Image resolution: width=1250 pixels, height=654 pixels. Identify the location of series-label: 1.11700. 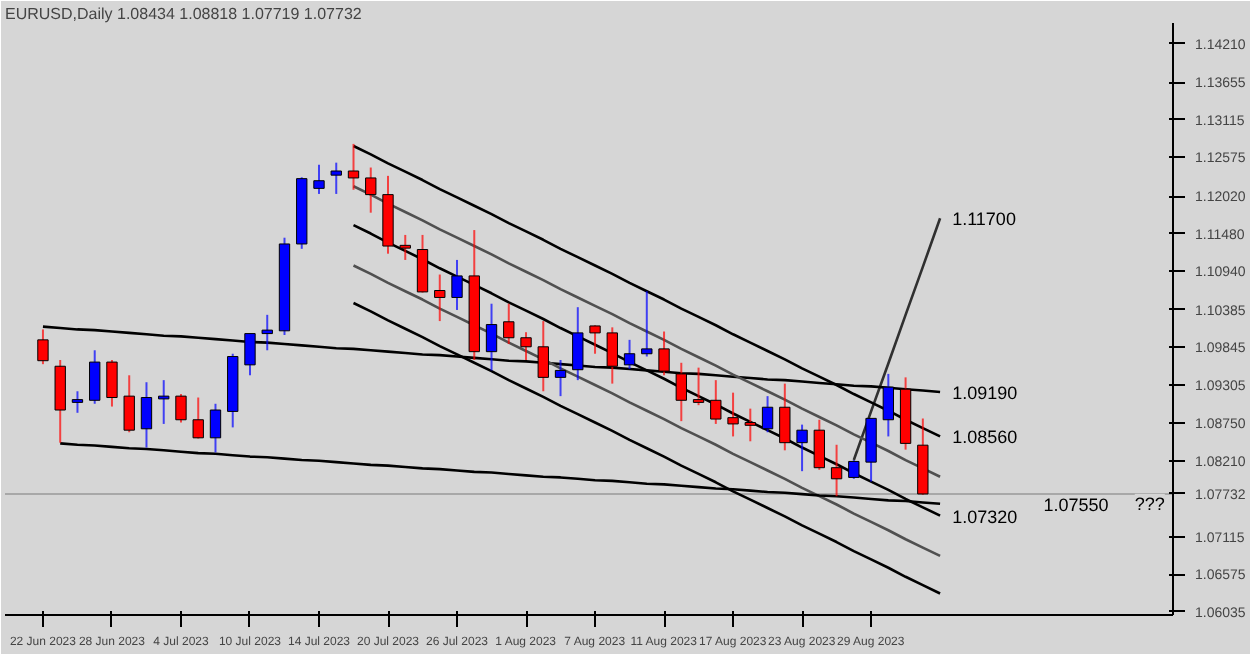
(984, 219).